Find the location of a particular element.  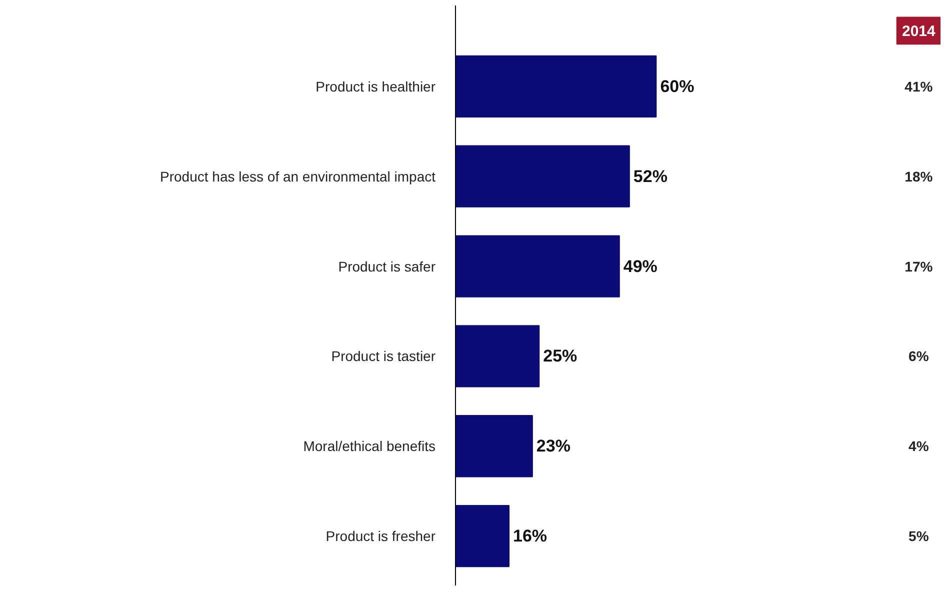

data-label: 25% is located at coordinates (560, 356).